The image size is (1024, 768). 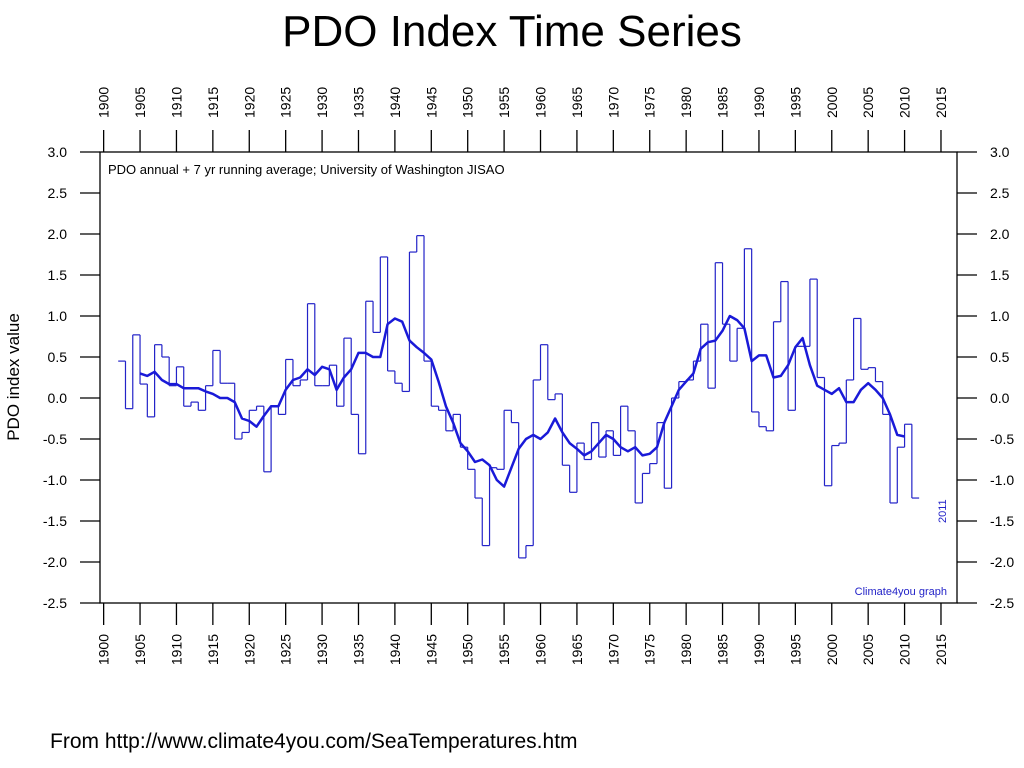 I want to click on y-axis-label: PDO index value, so click(x=13, y=377).